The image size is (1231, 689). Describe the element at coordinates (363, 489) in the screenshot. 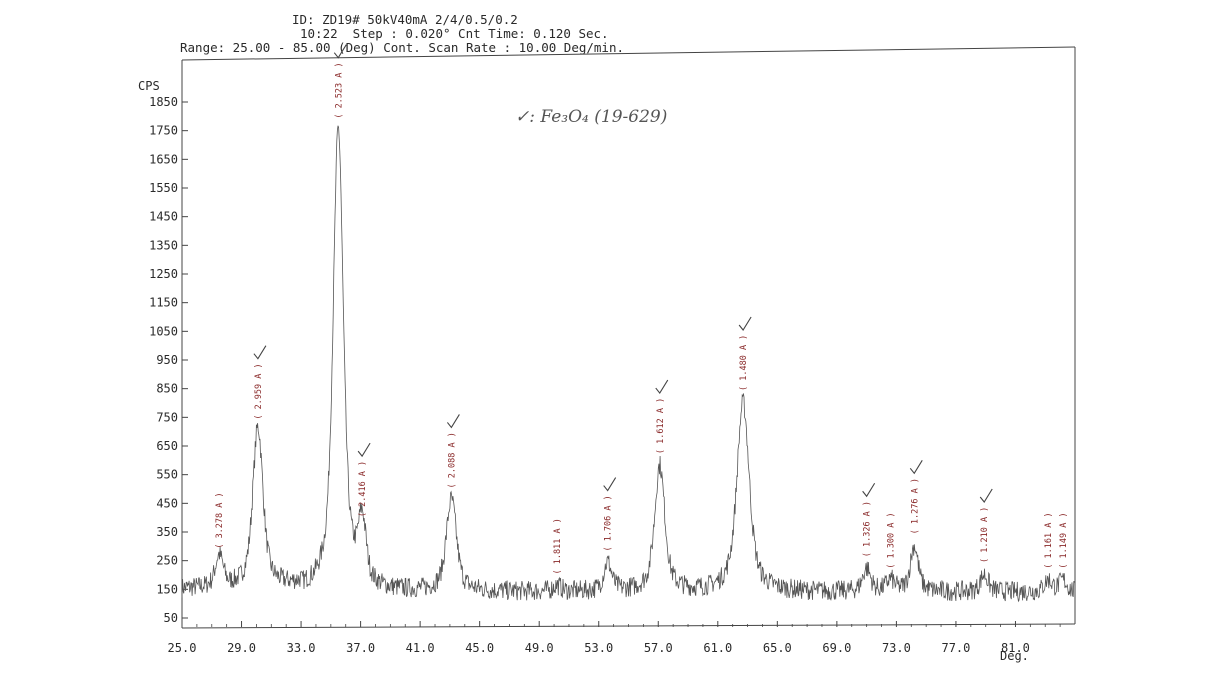

I see `peak-label: ( 2.416 A )` at that location.